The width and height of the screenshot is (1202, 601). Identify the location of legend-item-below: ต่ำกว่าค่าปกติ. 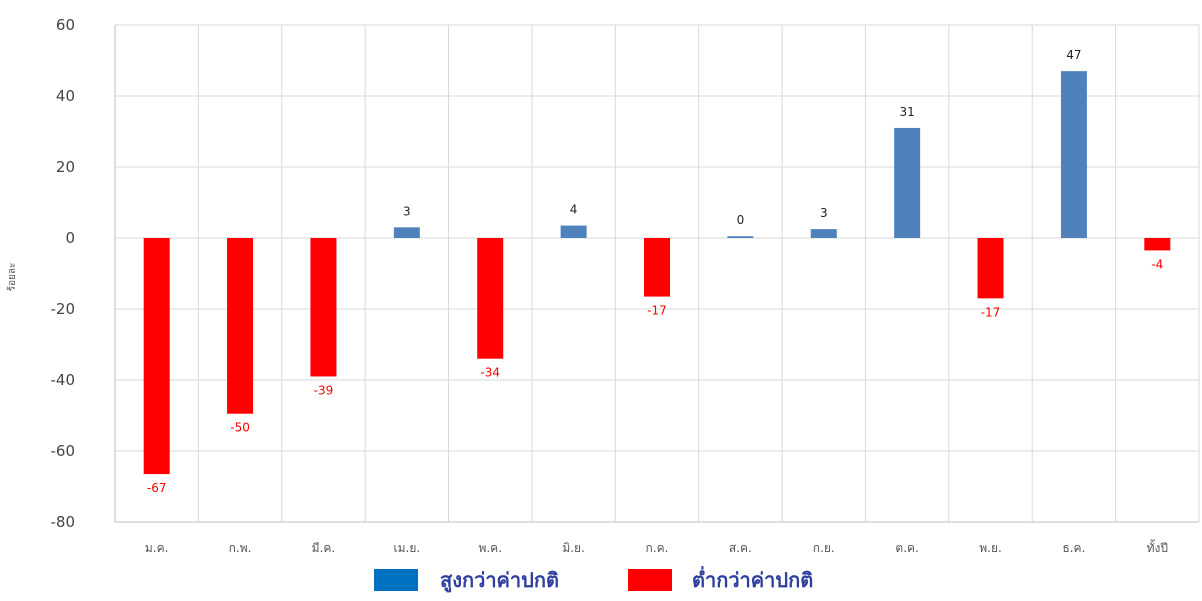
(720, 580).